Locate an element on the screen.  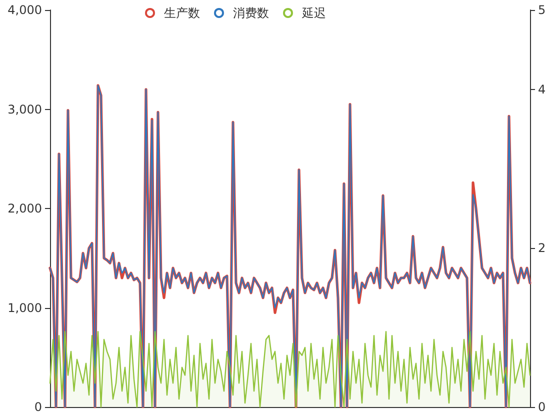
y-tick-label: 4,000 is located at coordinates (25, 10).